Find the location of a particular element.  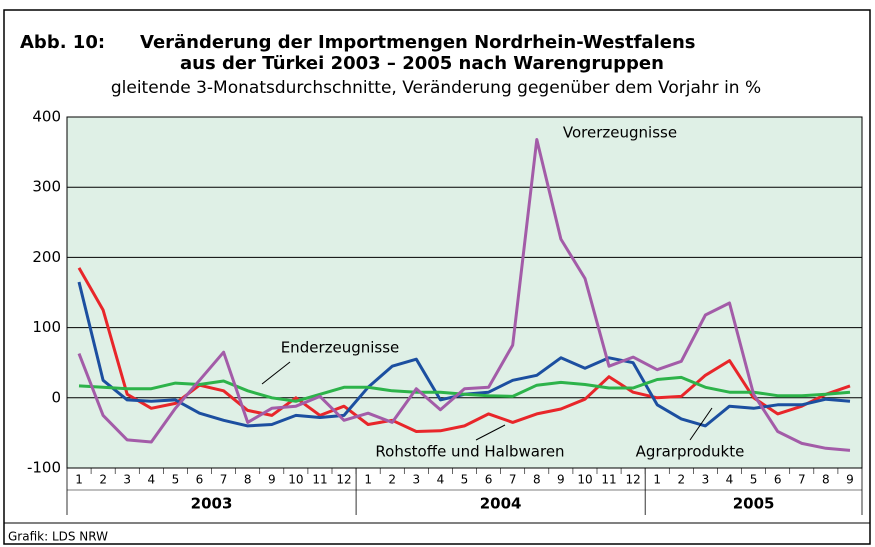

y-tick-label: 0 is located at coordinates (56, 397).